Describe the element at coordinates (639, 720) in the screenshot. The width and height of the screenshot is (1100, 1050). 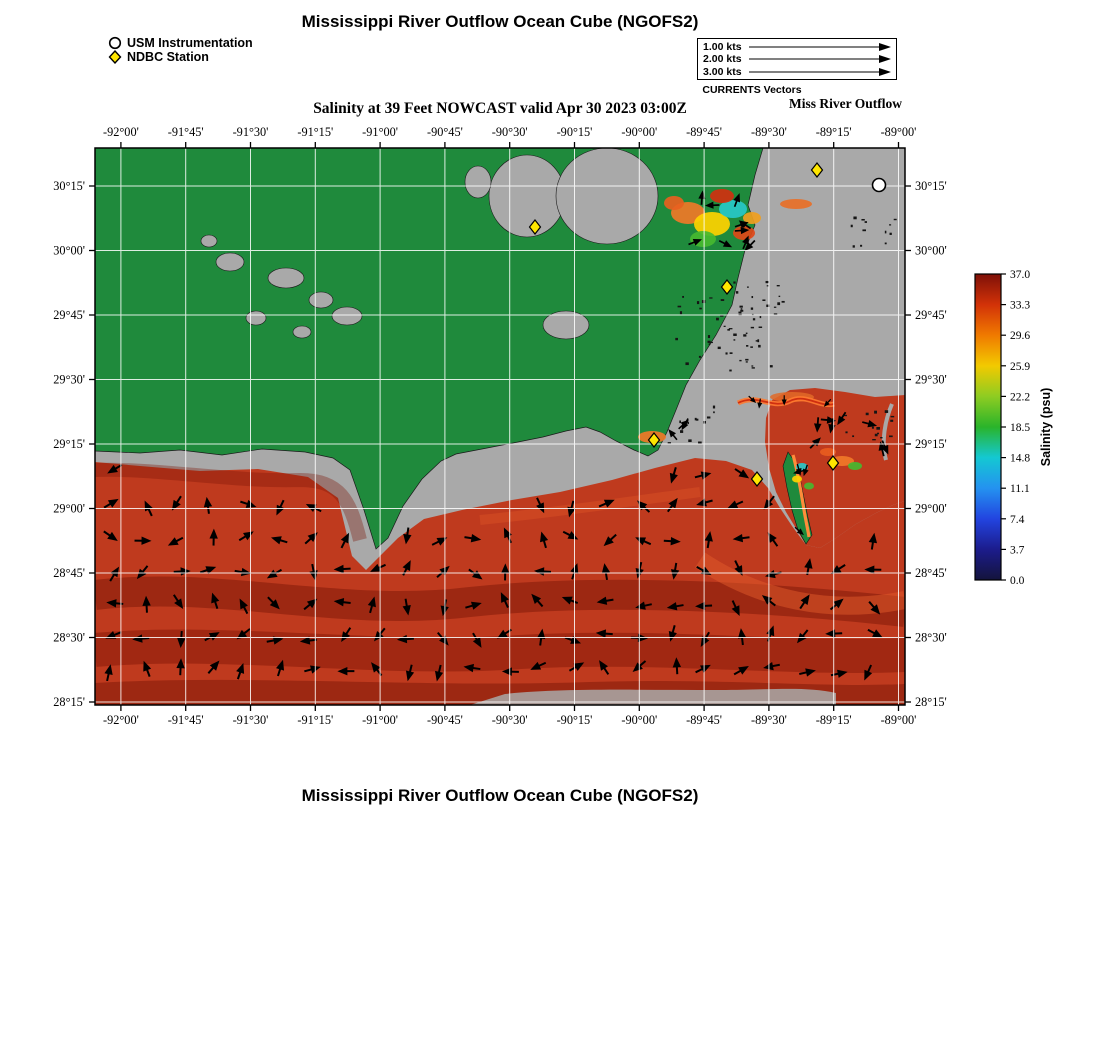
I see `x-tick-label: -90°00'` at that location.